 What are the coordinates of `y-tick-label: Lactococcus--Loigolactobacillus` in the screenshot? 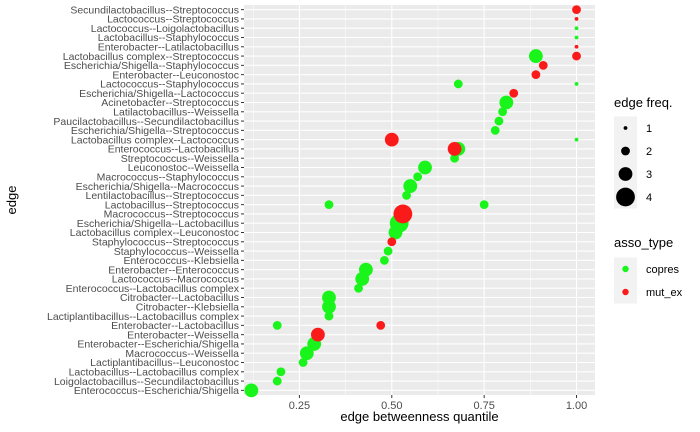 It's located at (165, 29).